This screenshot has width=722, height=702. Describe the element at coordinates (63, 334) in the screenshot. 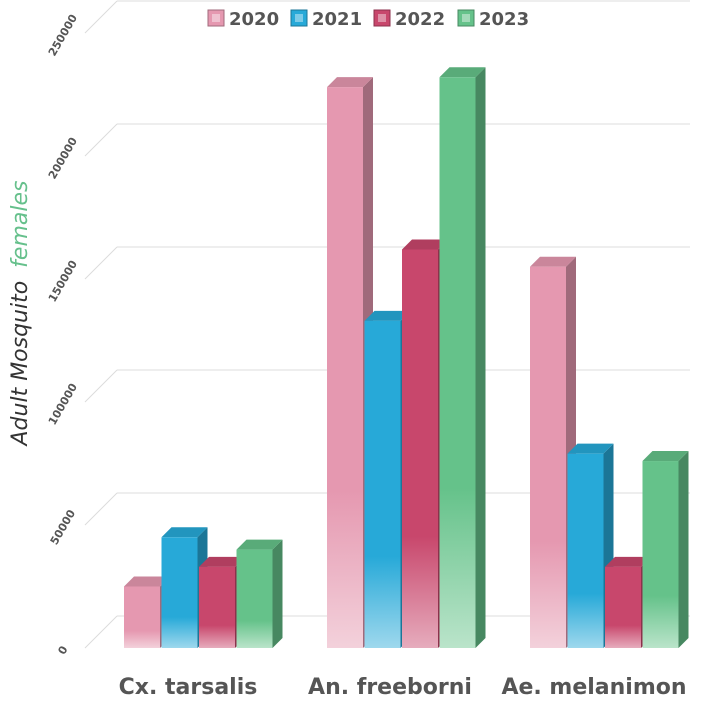

I see `y-axis-ticks: 0 50000 100000 150000 200000 250000` at that location.